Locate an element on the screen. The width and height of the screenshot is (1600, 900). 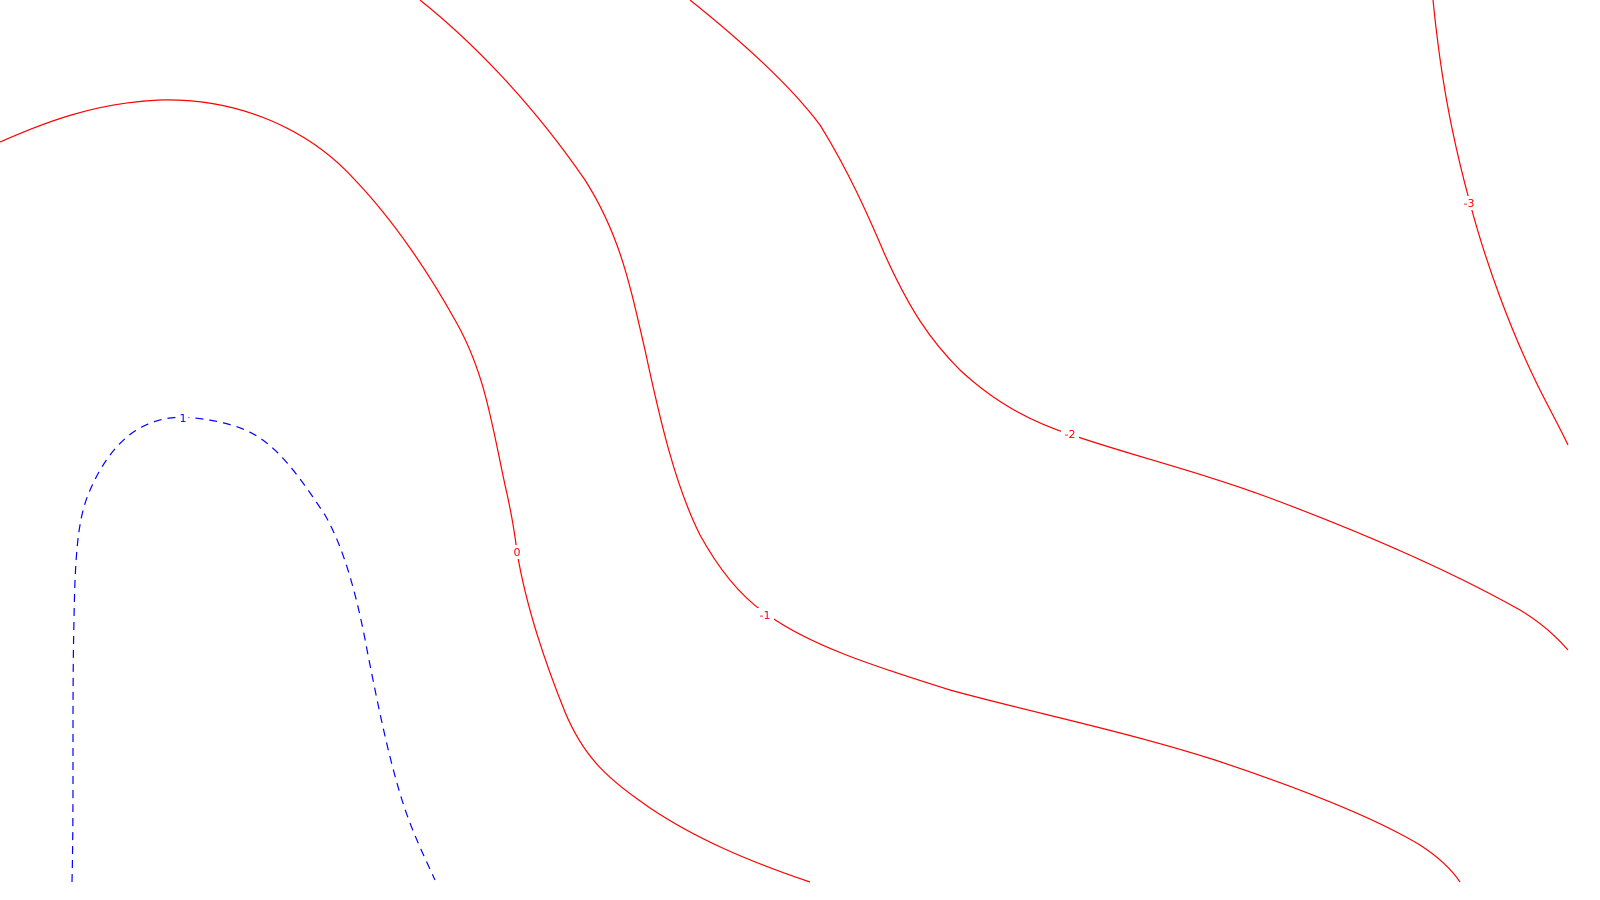
contour-label-neg2: -2 is located at coordinates (1070, 434).